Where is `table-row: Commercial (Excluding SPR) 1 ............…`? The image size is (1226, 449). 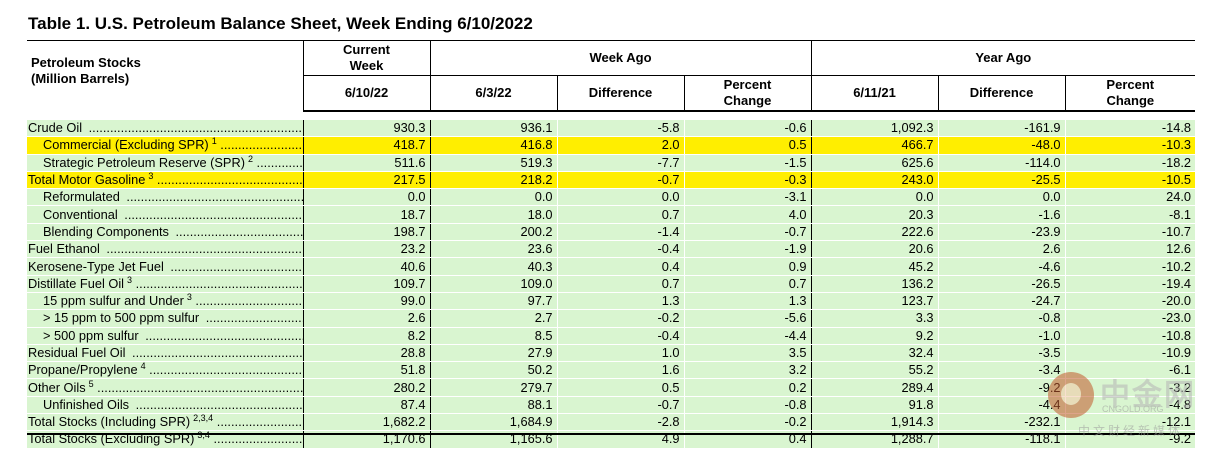
table-row: Commercial (Excluding SPR) 1 ............… is located at coordinates (611, 145).